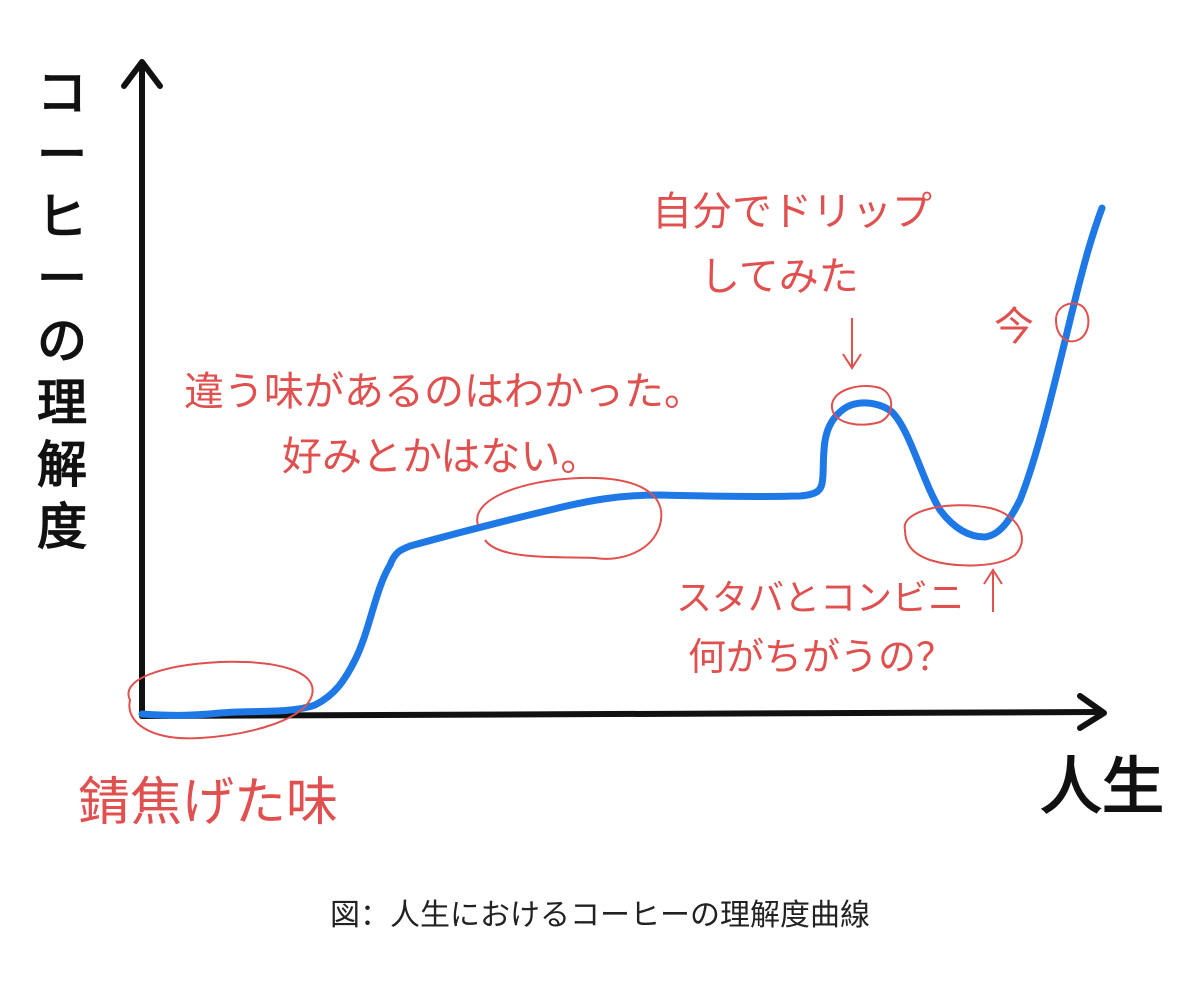 The height and width of the screenshot is (989, 1200). I want to click on annotation-different-2: 好みとかはない。, so click(441, 457).